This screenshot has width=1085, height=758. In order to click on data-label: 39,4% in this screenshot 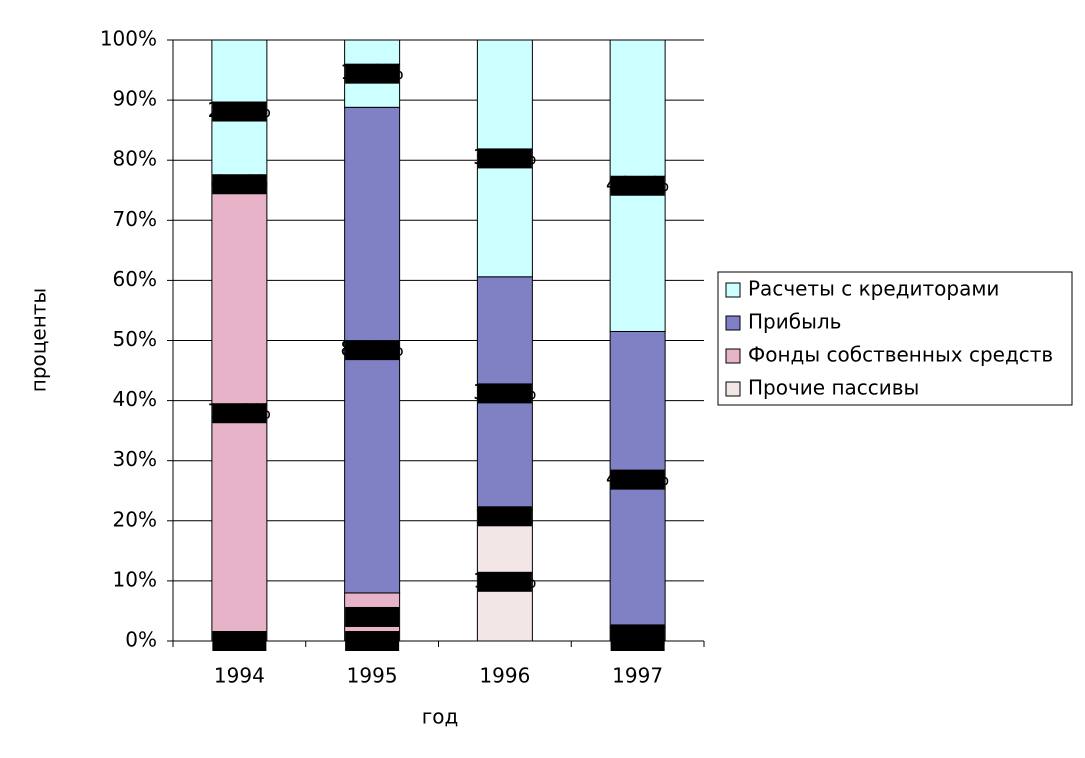, I will do `click(505, 157)`.